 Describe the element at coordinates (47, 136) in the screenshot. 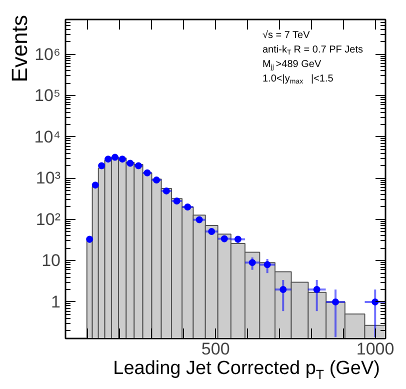

I see `y-tick-label: 10⁴` at that location.